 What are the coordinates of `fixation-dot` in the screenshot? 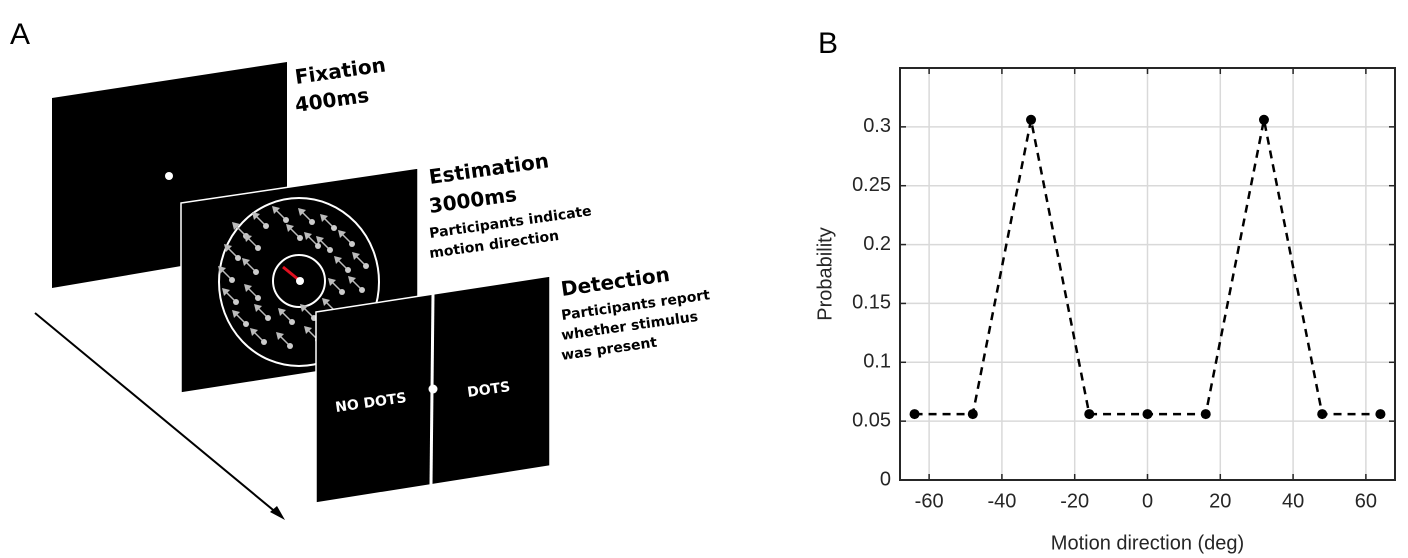 It's located at (169, 176).